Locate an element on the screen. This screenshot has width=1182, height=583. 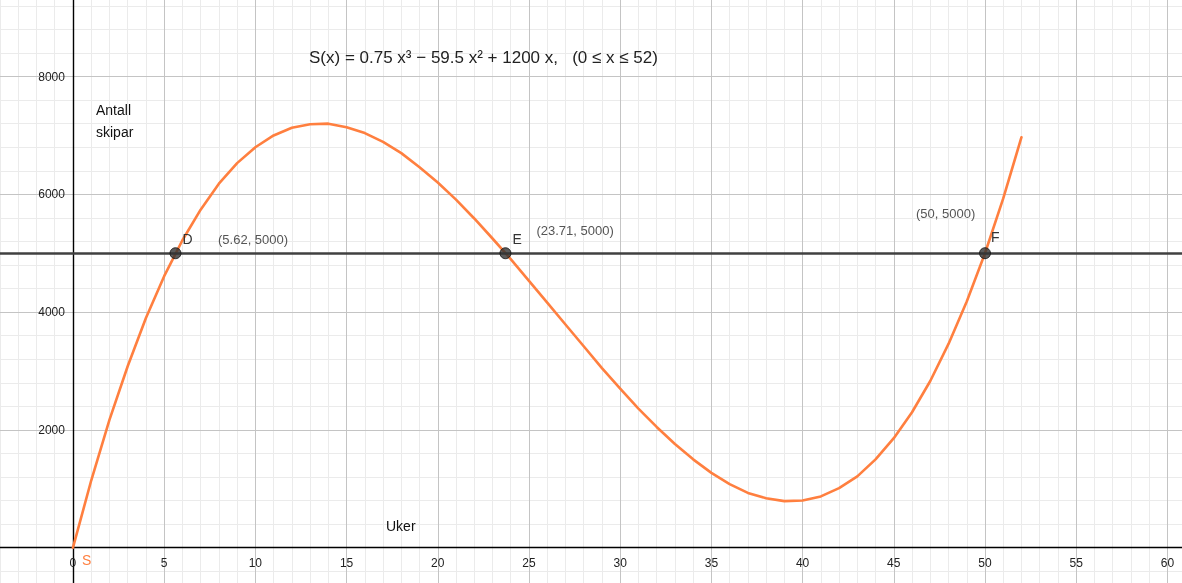
y-tick-label: 4000 is located at coordinates (52, 312).